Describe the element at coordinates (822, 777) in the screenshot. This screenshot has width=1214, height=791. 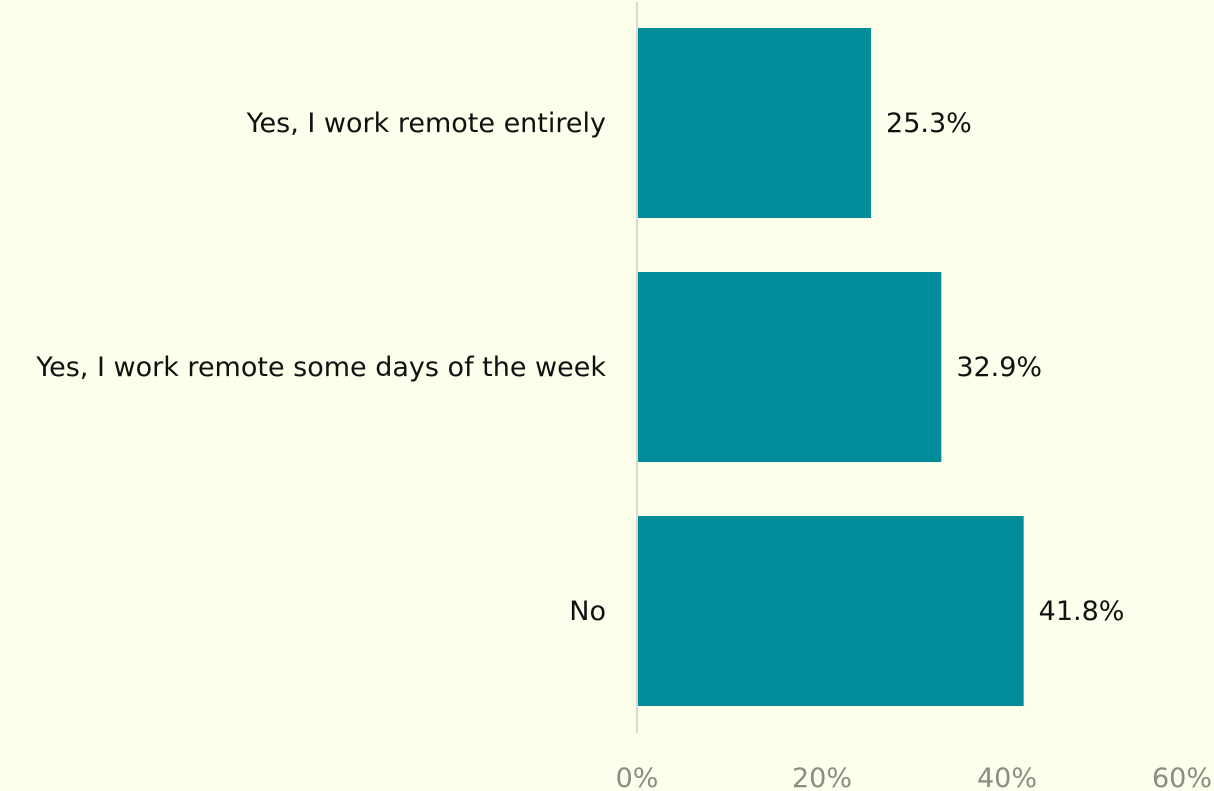
I see `x-tick-label-1: 20%` at that location.